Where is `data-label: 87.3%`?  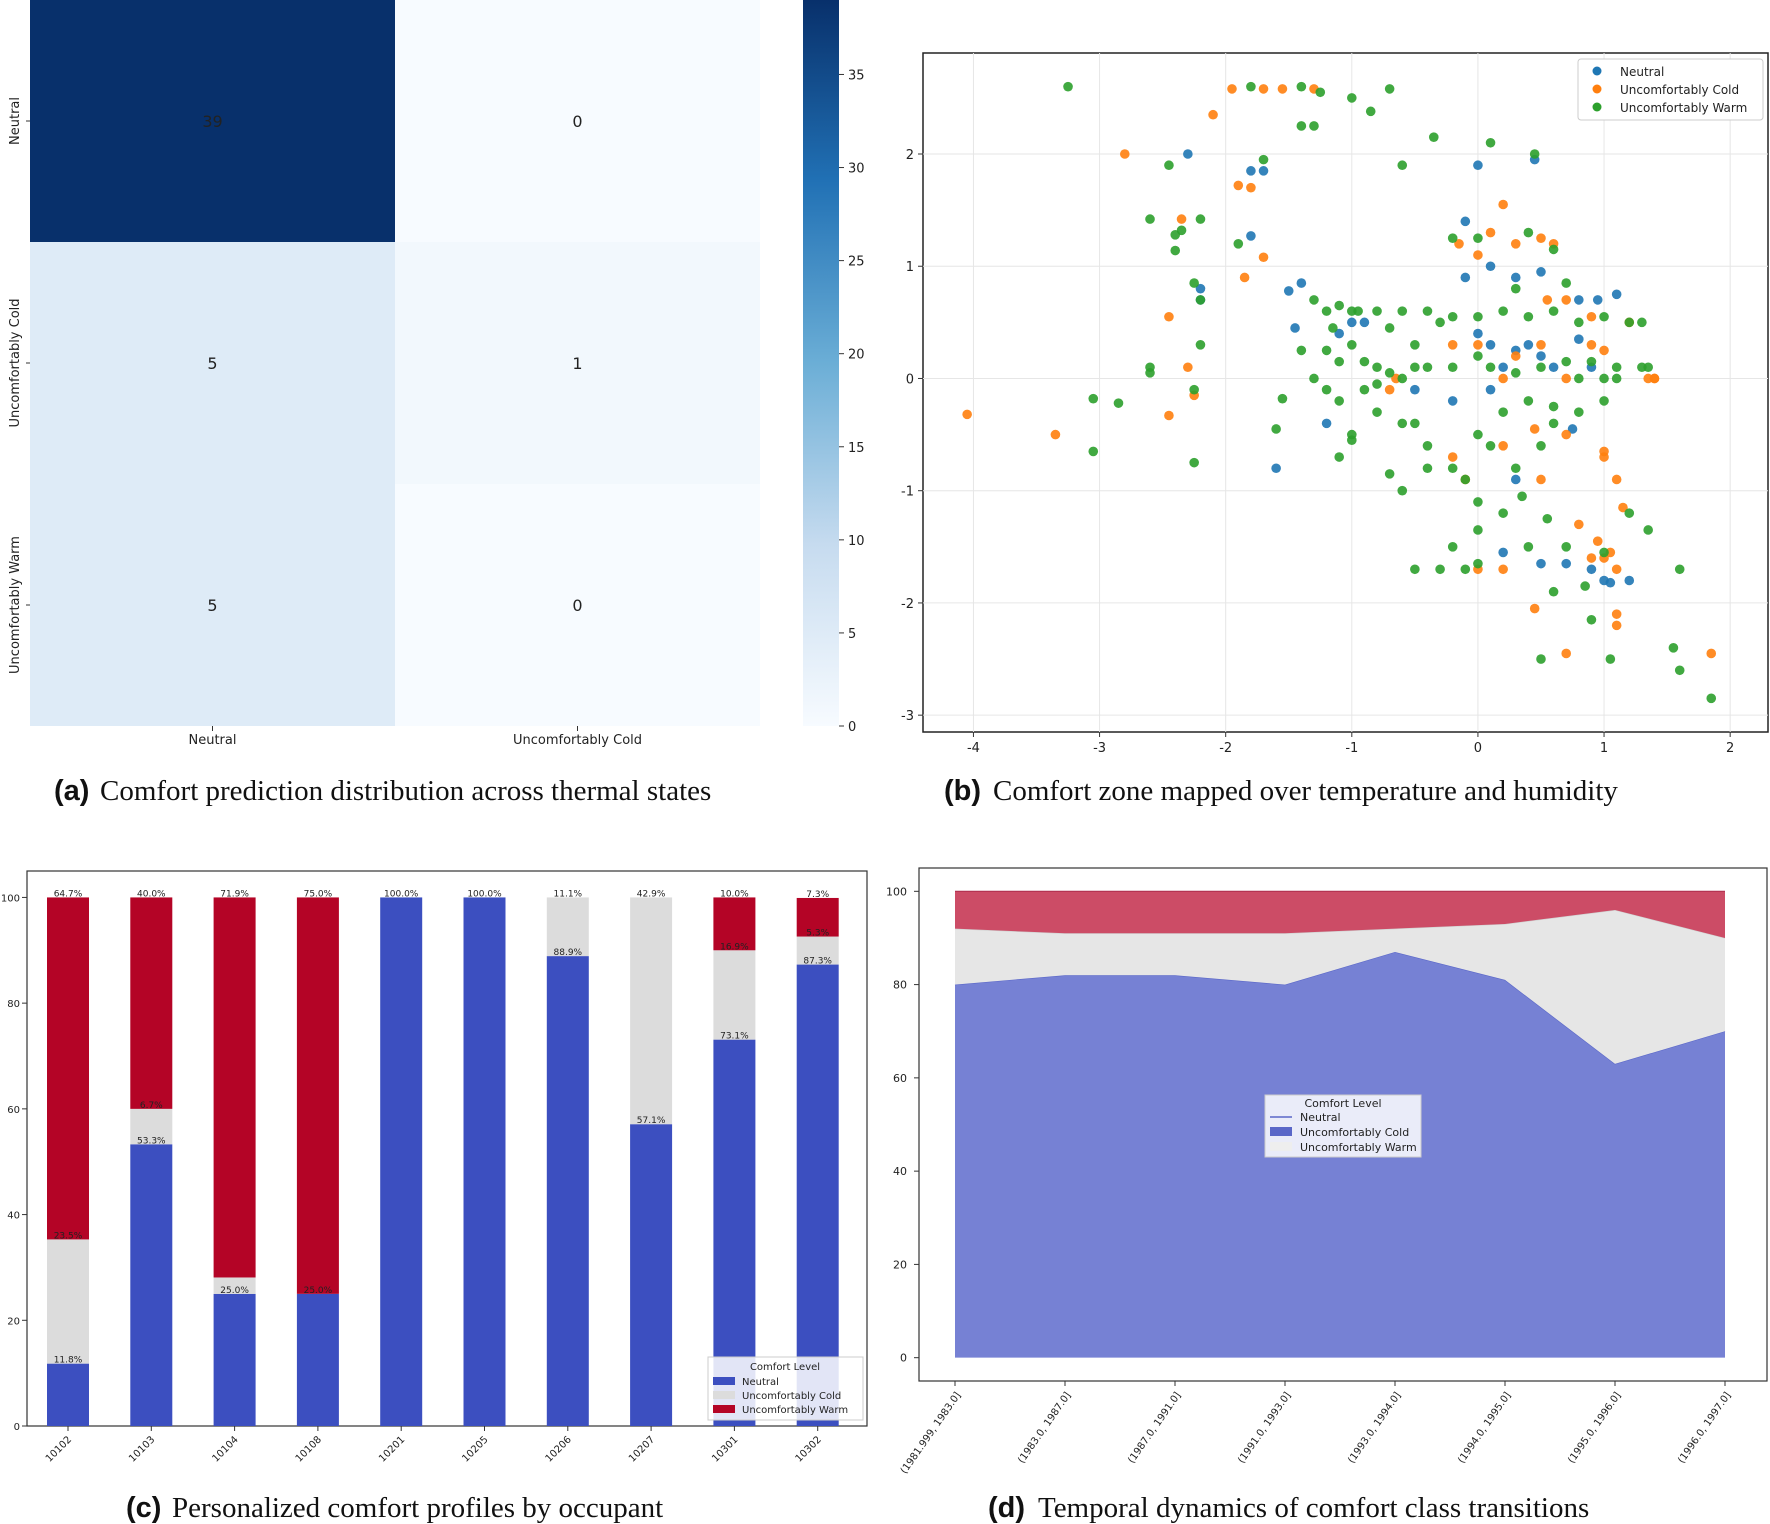 data-label: 87.3% is located at coordinates (817, 962).